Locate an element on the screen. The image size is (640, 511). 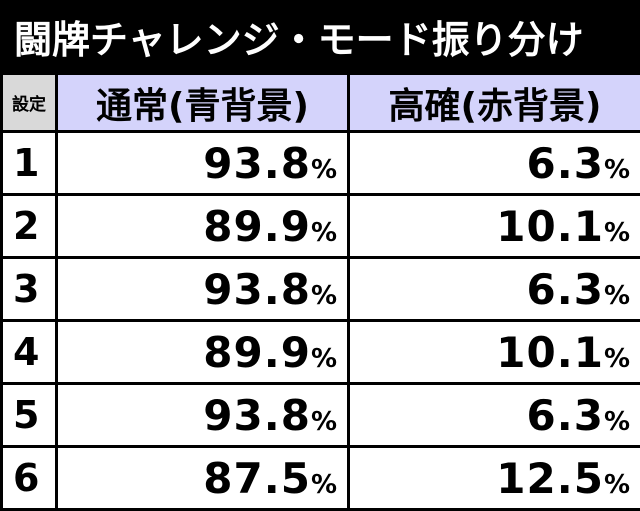
table-row: 4 89.9% 10.1% is located at coordinates (321, 352).